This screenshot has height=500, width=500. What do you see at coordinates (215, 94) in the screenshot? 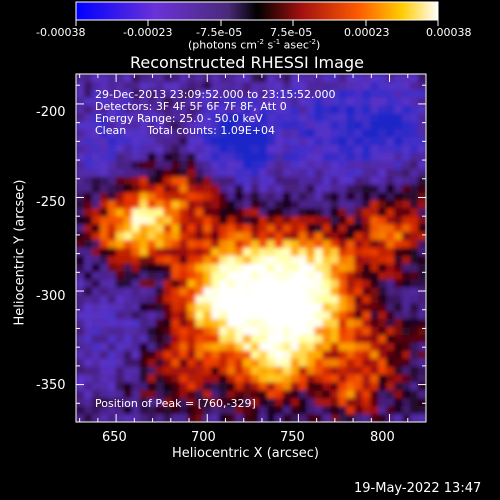
I see `time-range-annotation: 29-Dec-2013 23:09:52.000 to 23:15:52.000` at bounding box center [215, 94].